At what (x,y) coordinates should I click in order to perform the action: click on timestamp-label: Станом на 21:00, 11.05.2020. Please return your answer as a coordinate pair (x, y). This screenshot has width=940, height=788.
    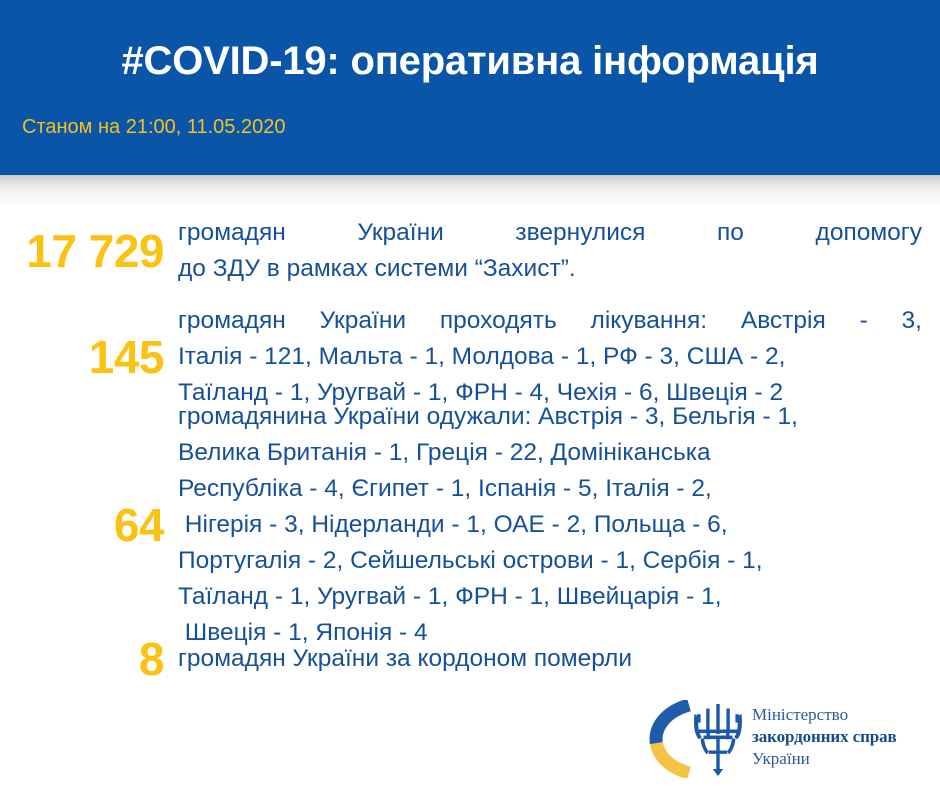
    Looking at the image, I should click on (154, 127).